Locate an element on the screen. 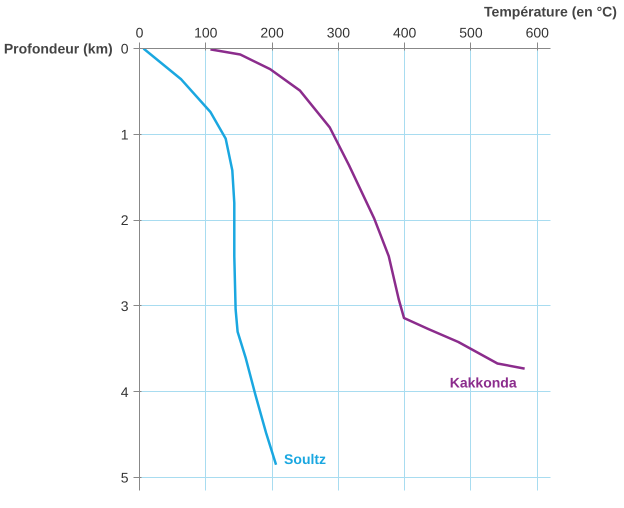 The image size is (624, 508). y-tick-label: 4 is located at coordinates (124, 392).